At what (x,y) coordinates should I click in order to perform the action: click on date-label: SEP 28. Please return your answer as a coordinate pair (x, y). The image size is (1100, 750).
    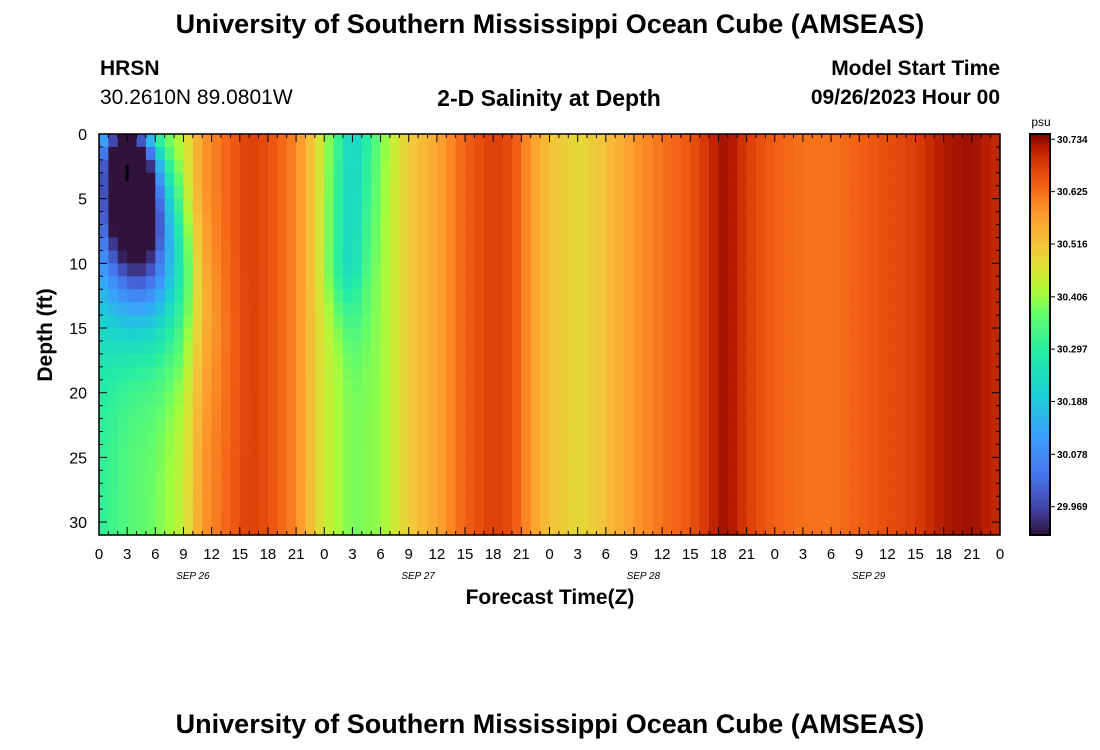
    Looking at the image, I should click on (644, 576).